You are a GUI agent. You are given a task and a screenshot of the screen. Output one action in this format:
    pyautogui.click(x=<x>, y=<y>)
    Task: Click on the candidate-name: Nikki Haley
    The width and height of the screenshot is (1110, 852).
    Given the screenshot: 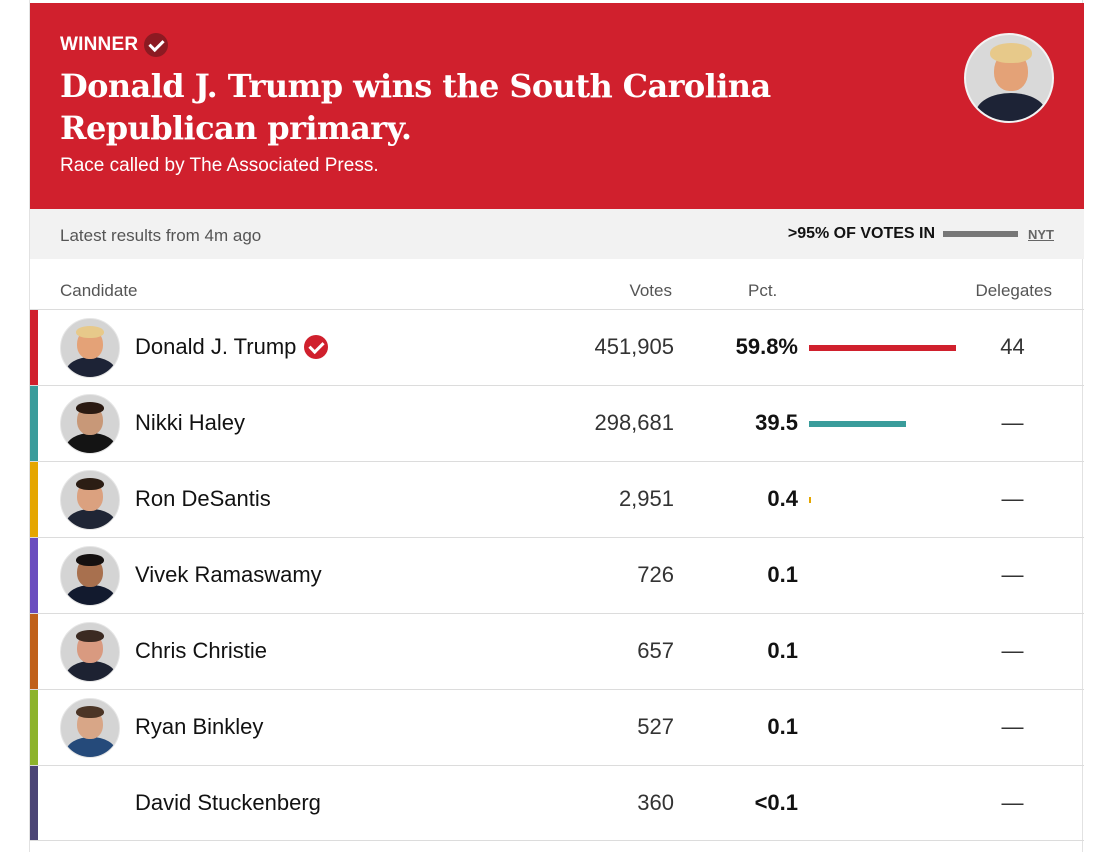 What is the action you would take?
    pyautogui.click(x=190, y=423)
    